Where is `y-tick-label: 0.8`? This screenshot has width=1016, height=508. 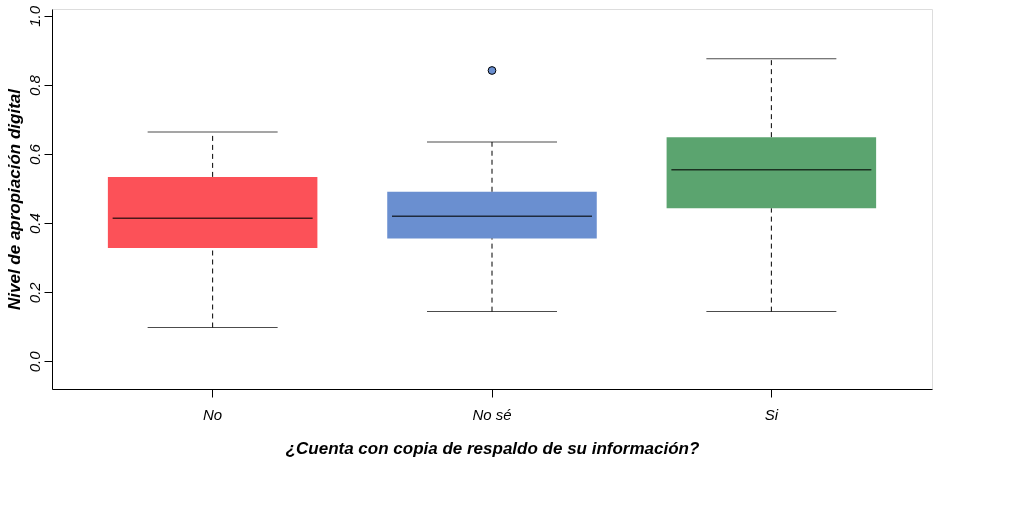
y-tick-label: 0.8 is located at coordinates (34, 85).